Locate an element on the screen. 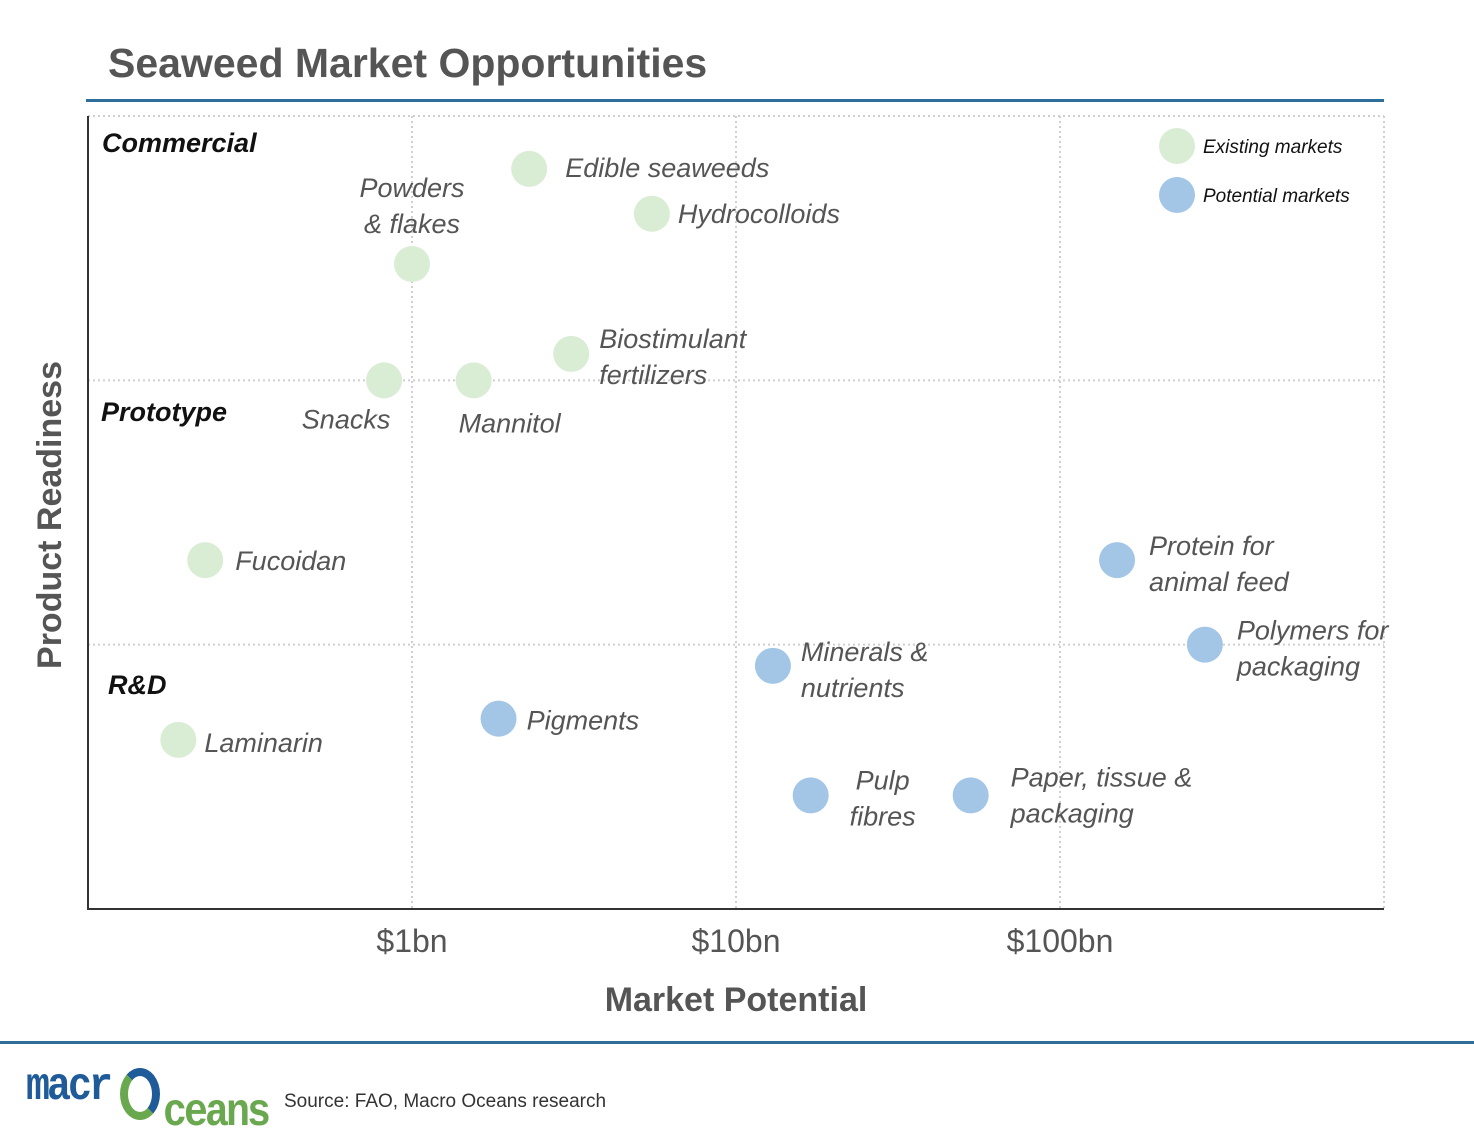 Image resolution: width=1474 pixels, height=1144 pixels. point-snacks is located at coordinates (384, 380).